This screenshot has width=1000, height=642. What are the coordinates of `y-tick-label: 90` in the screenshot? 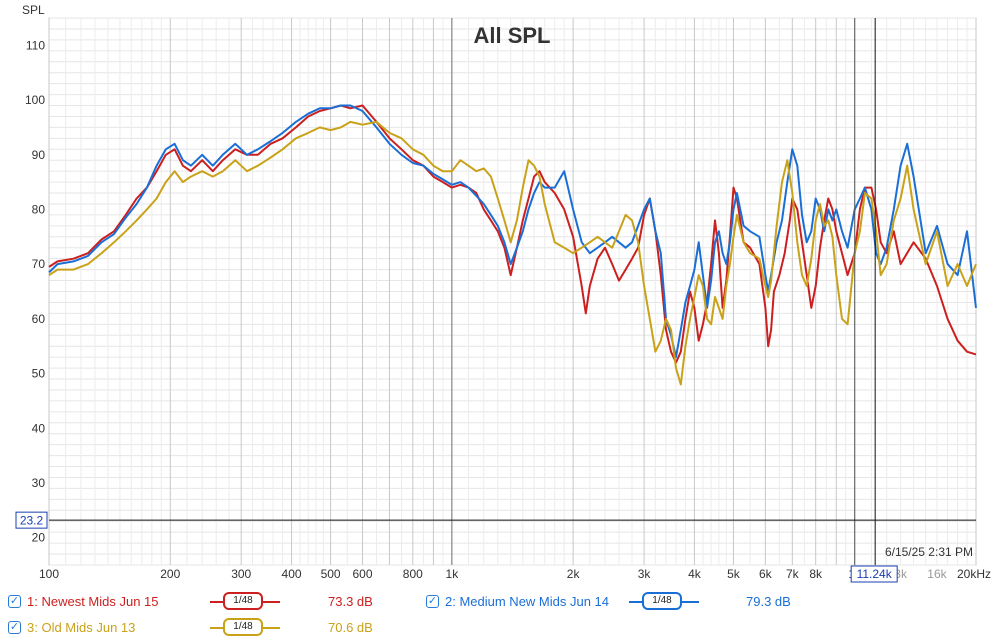 It's located at (39, 155).